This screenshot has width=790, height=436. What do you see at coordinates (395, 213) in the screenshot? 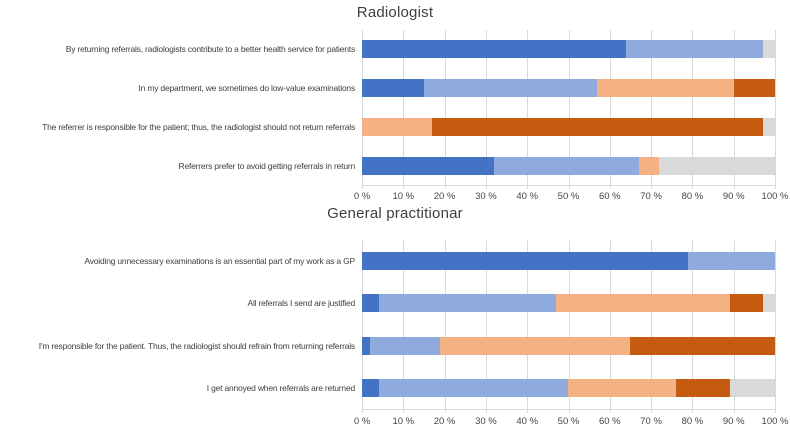
I see `chart-title-general-practitioner: General practitionar` at bounding box center [395, 213].